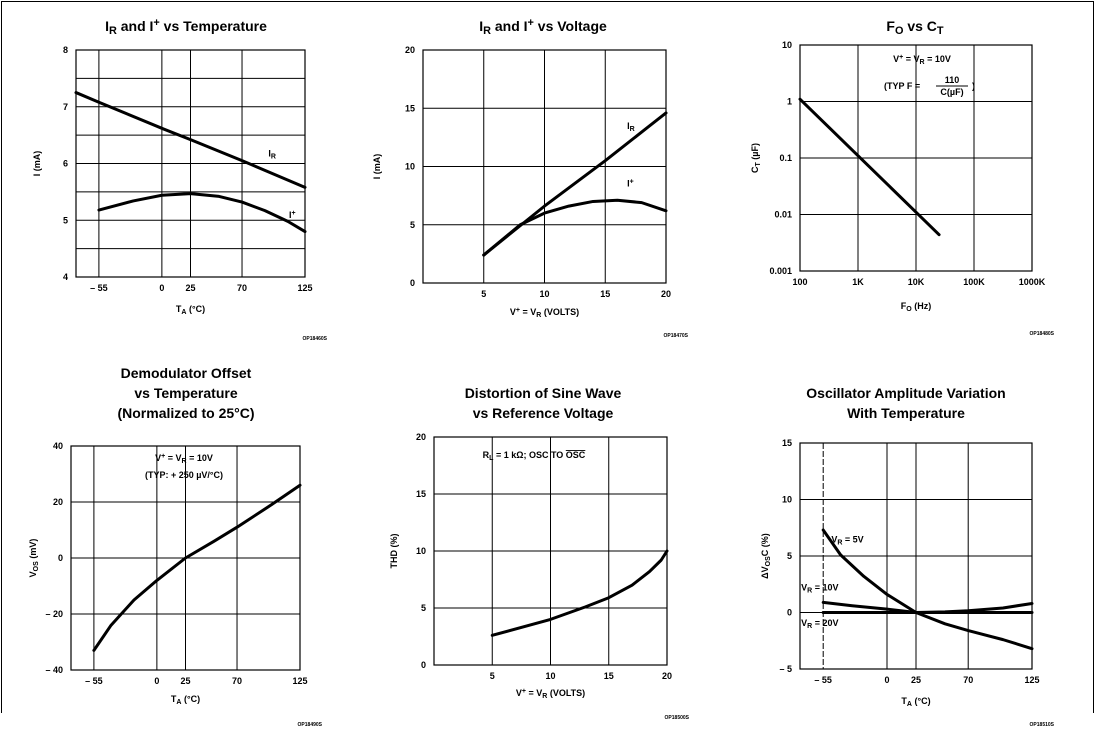 The height and width of the screenshot is (737, 1096). I want to click on y-axis-label: CT (µF), so click(756, 158).